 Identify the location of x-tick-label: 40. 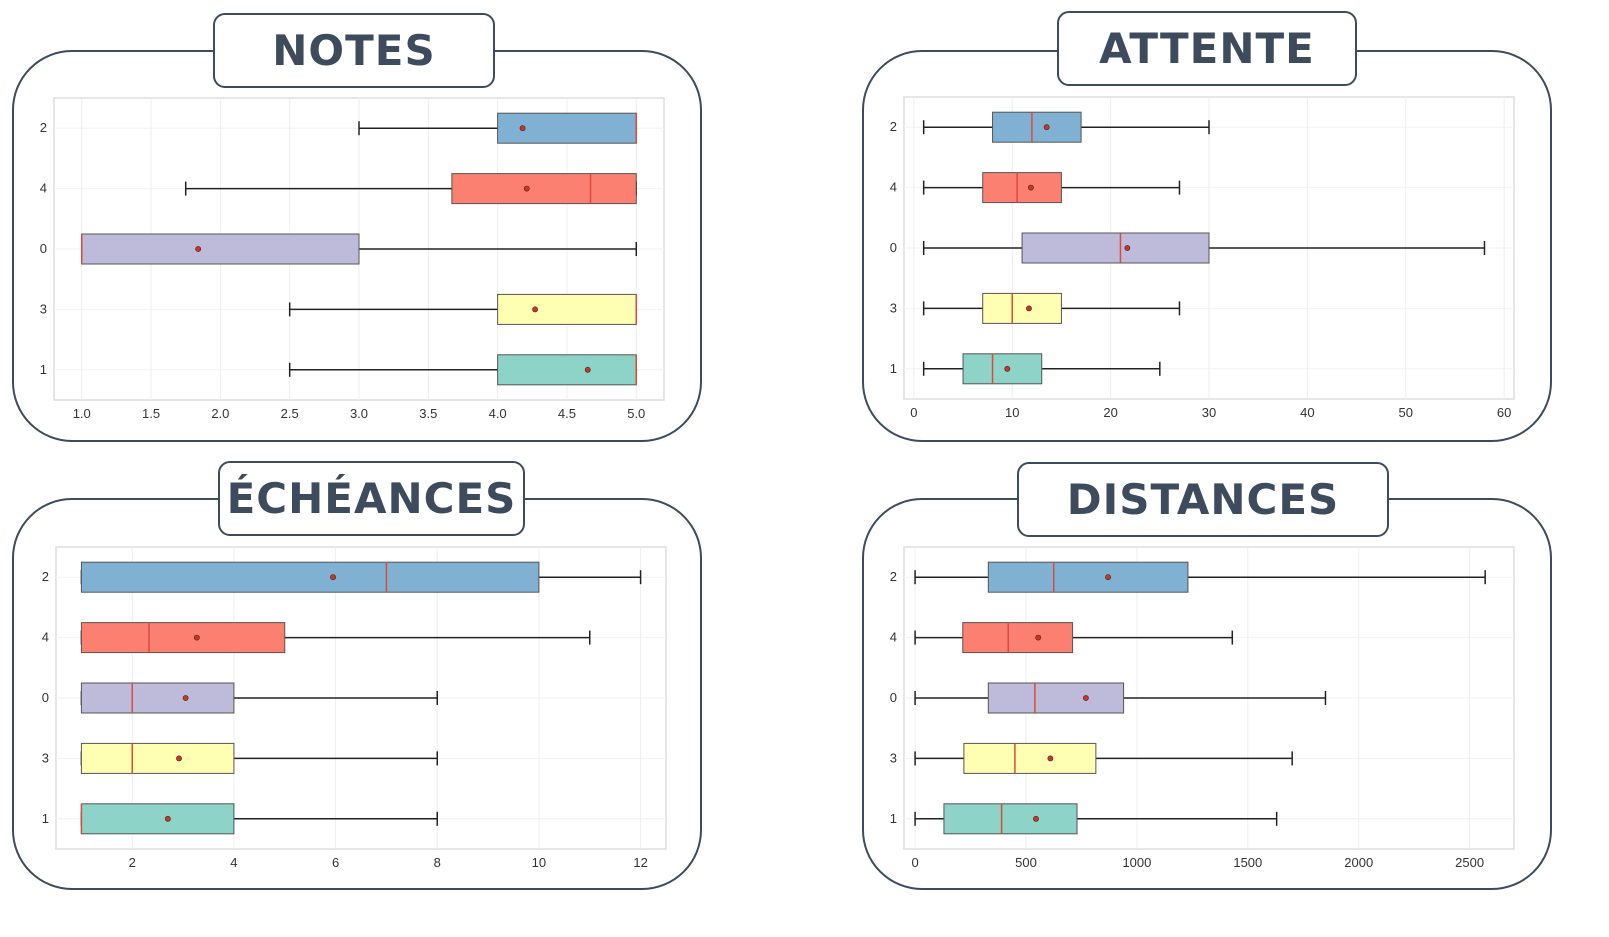
(1307, 412).